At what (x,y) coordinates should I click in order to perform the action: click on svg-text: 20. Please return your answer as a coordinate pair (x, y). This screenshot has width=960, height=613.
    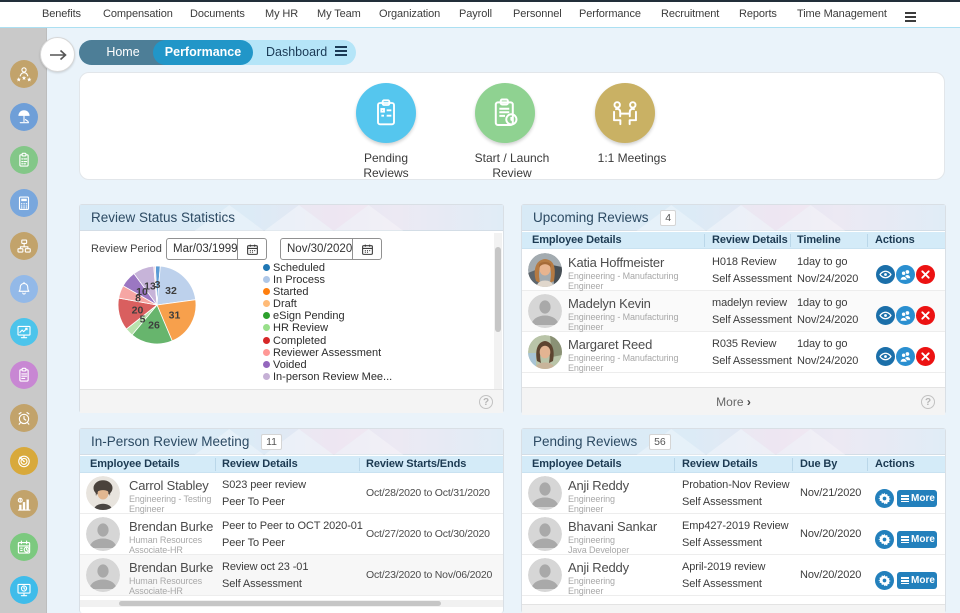
    Looking at the image, I should click on (138, 311).